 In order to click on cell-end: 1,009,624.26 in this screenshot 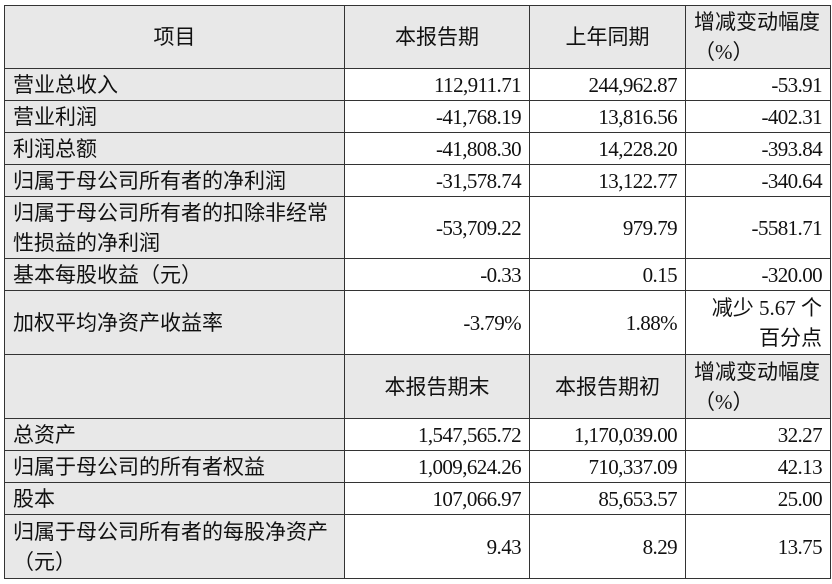, I will do `click(437, 466)`.